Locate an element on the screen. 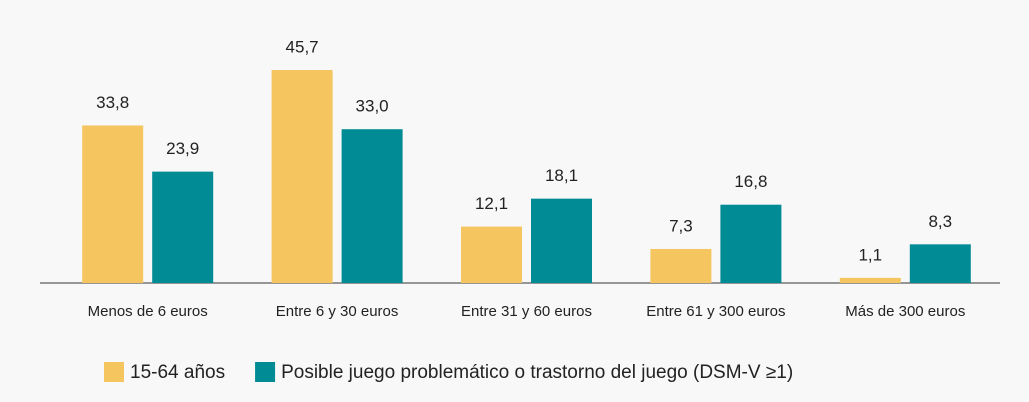 The width and height of the screenshot is (1029, 402). value-label: 45,7 is located at coordinates (302, 47).